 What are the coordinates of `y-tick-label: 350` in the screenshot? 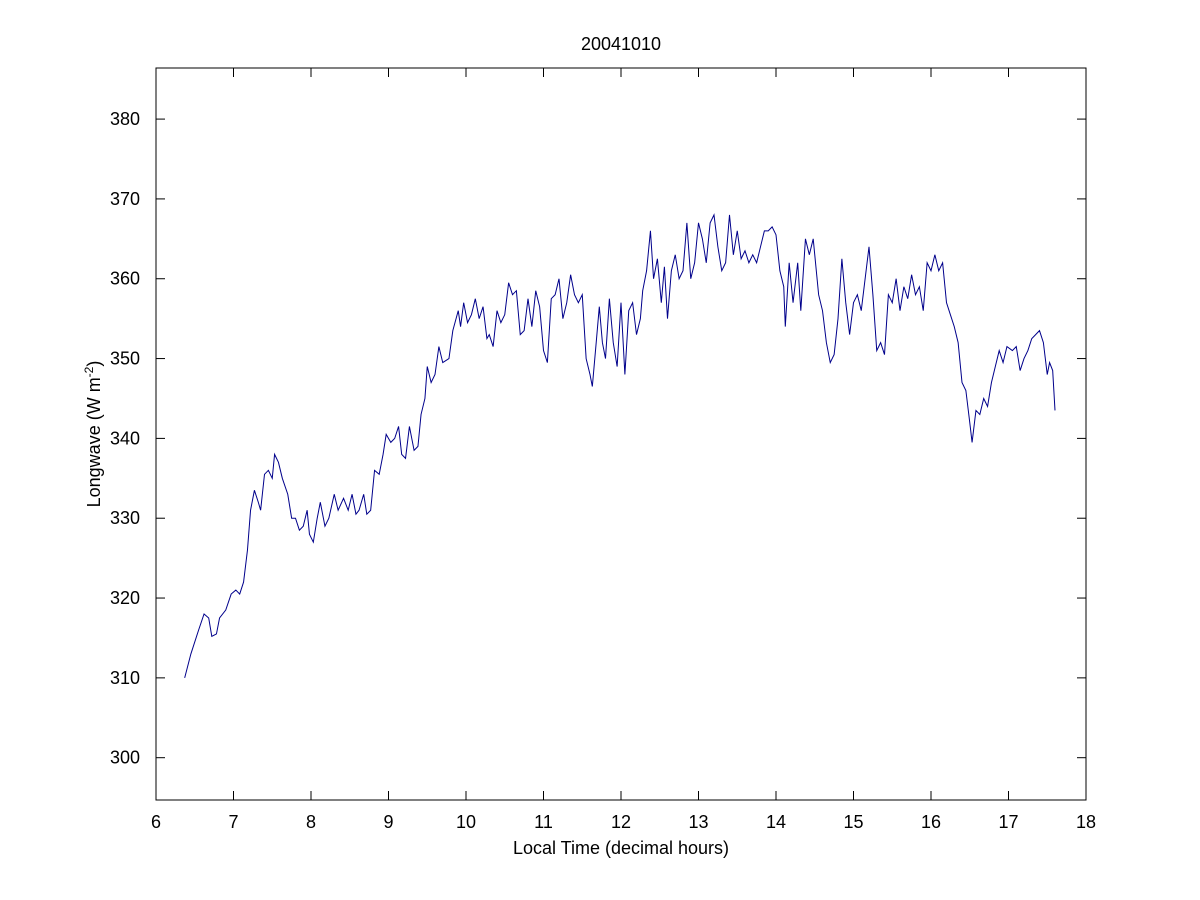 It's located at (125, 359).